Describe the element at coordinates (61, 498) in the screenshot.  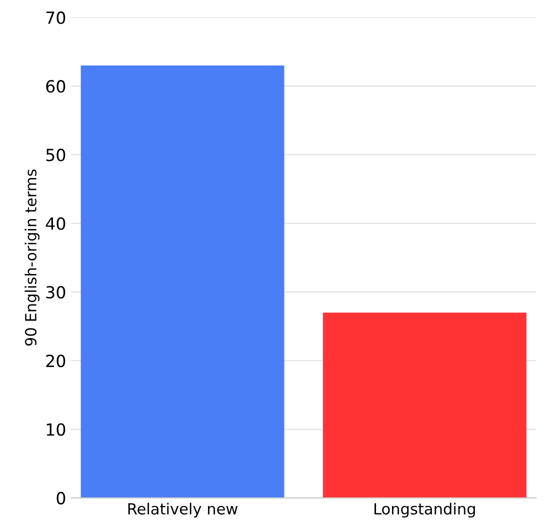
I see `y-tick-label: 0` at that location.